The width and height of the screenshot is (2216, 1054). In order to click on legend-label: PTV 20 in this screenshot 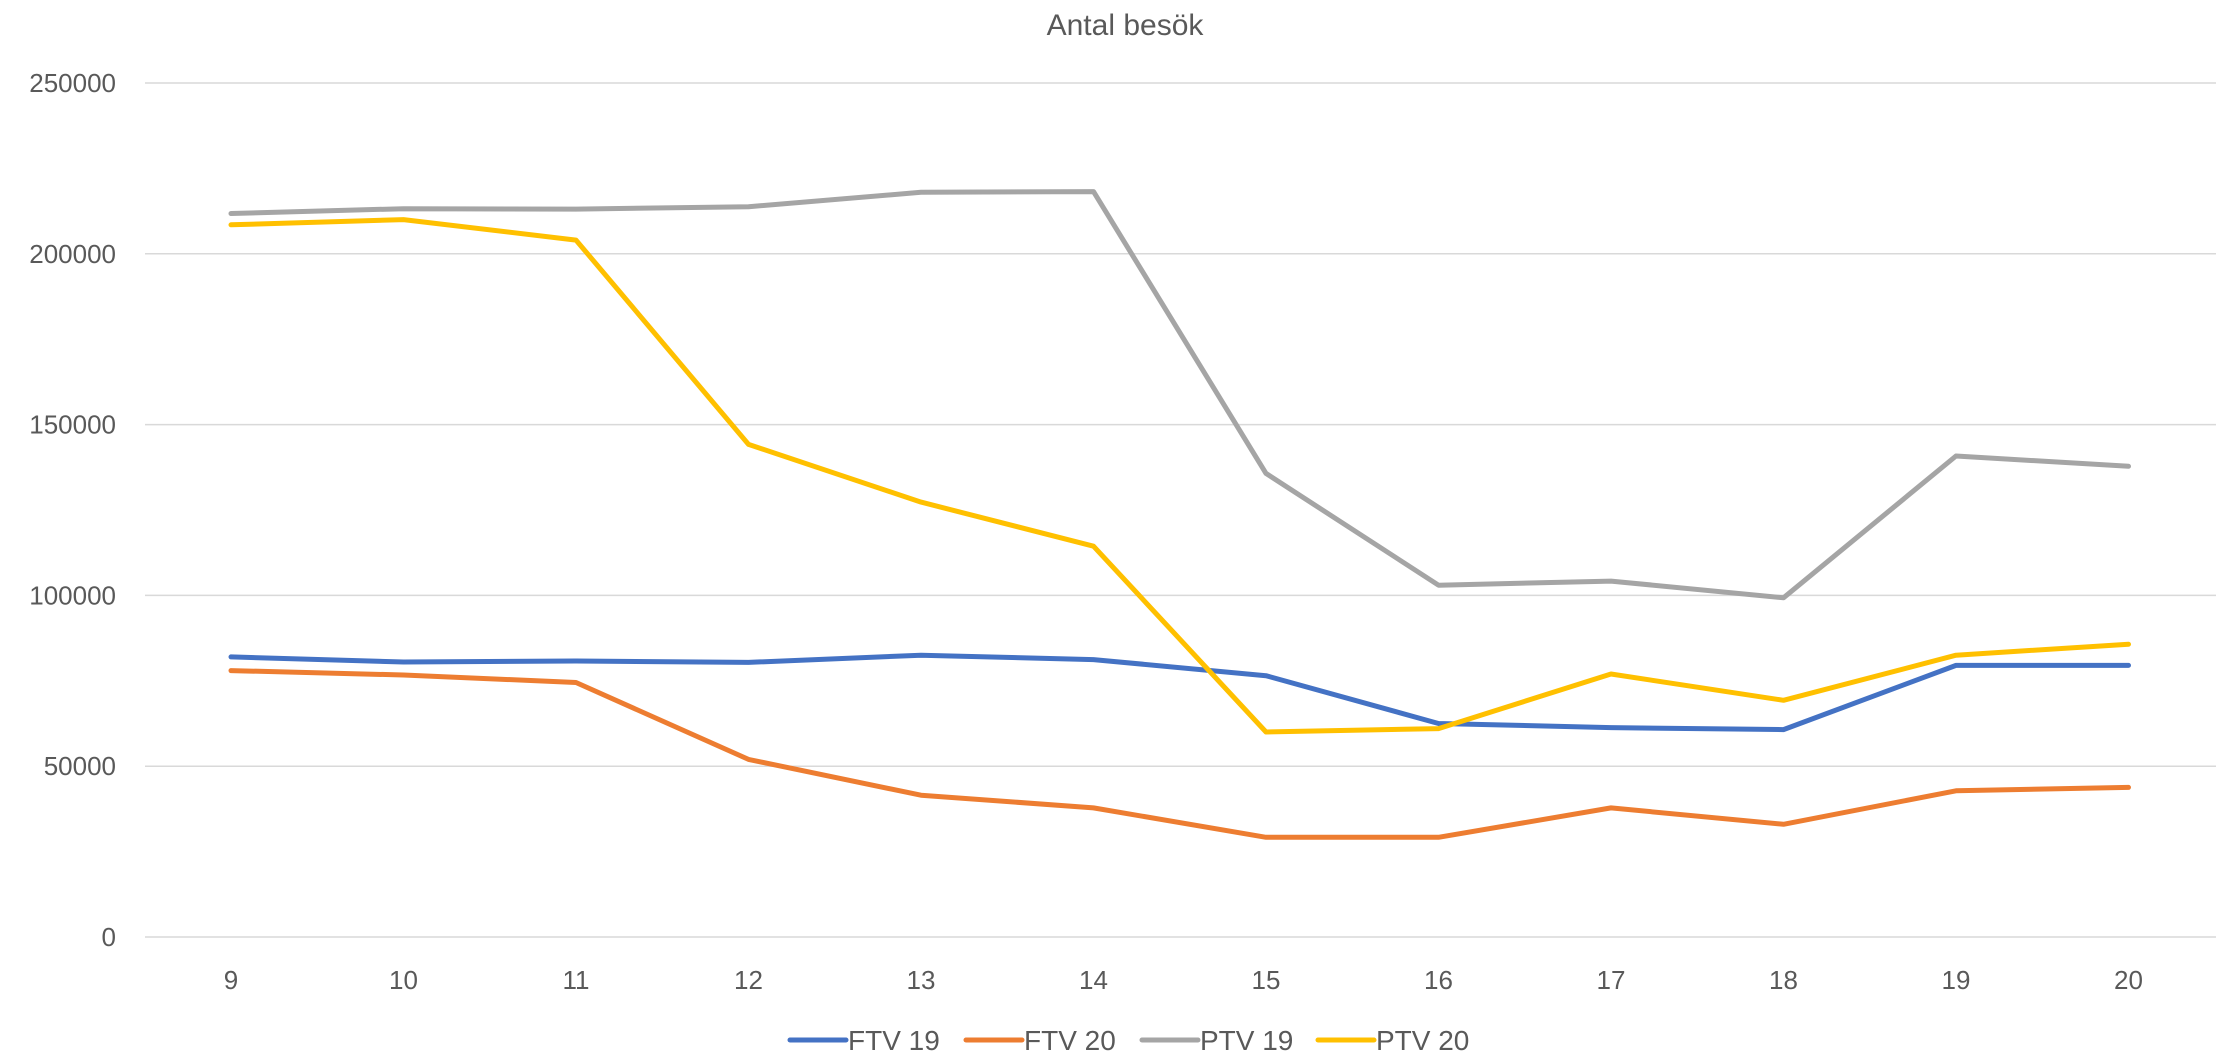, I will do `click(1422, 1039)`.